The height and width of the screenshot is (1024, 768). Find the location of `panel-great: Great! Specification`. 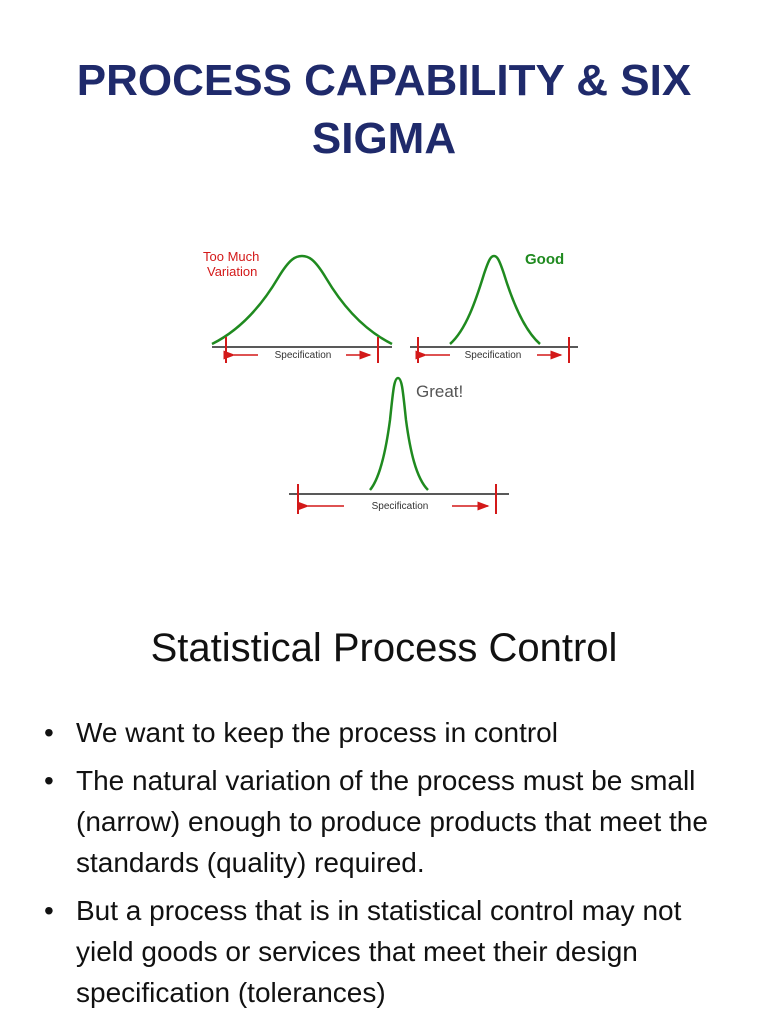

panel-great: Great! Specification is located at coordinates (399, 445).